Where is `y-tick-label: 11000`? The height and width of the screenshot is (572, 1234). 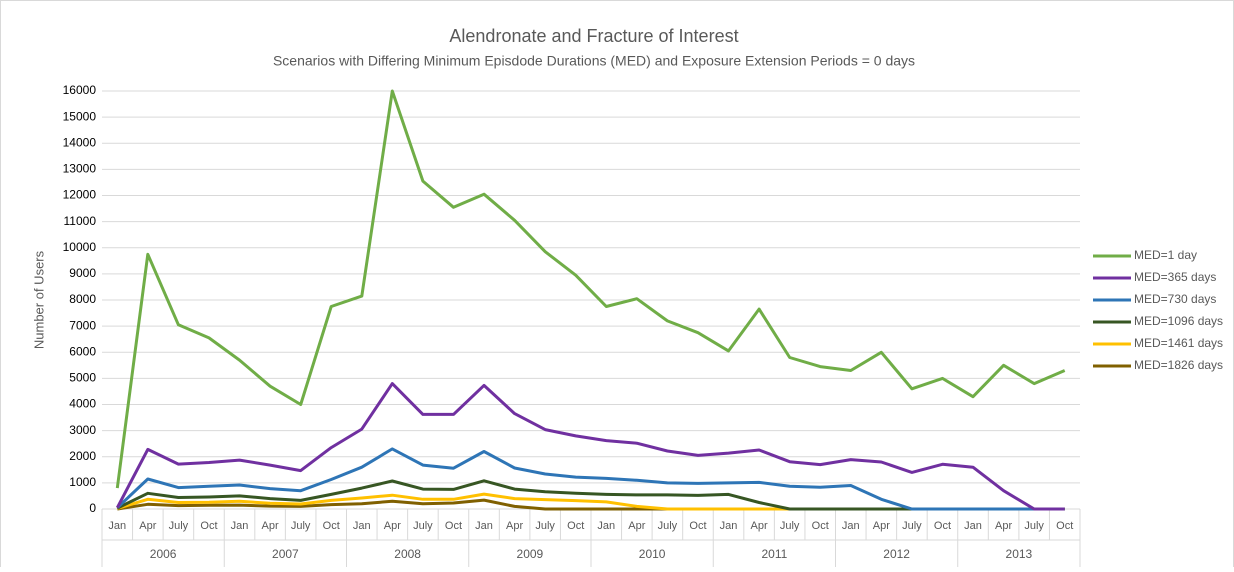 y-tick-label: 11000 is located at coordinates (80, 221).